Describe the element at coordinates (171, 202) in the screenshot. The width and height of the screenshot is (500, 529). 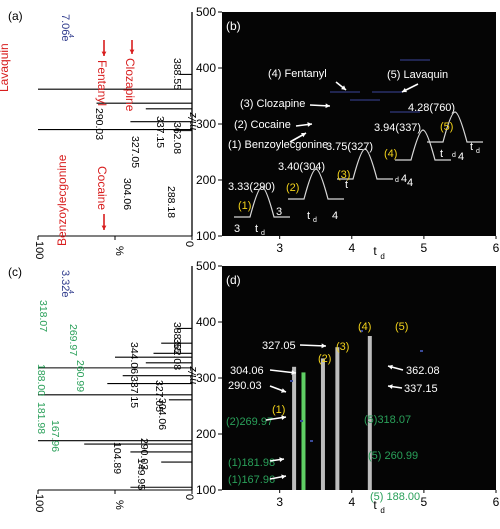
I see `mz-label-6: 288.18` at that location.